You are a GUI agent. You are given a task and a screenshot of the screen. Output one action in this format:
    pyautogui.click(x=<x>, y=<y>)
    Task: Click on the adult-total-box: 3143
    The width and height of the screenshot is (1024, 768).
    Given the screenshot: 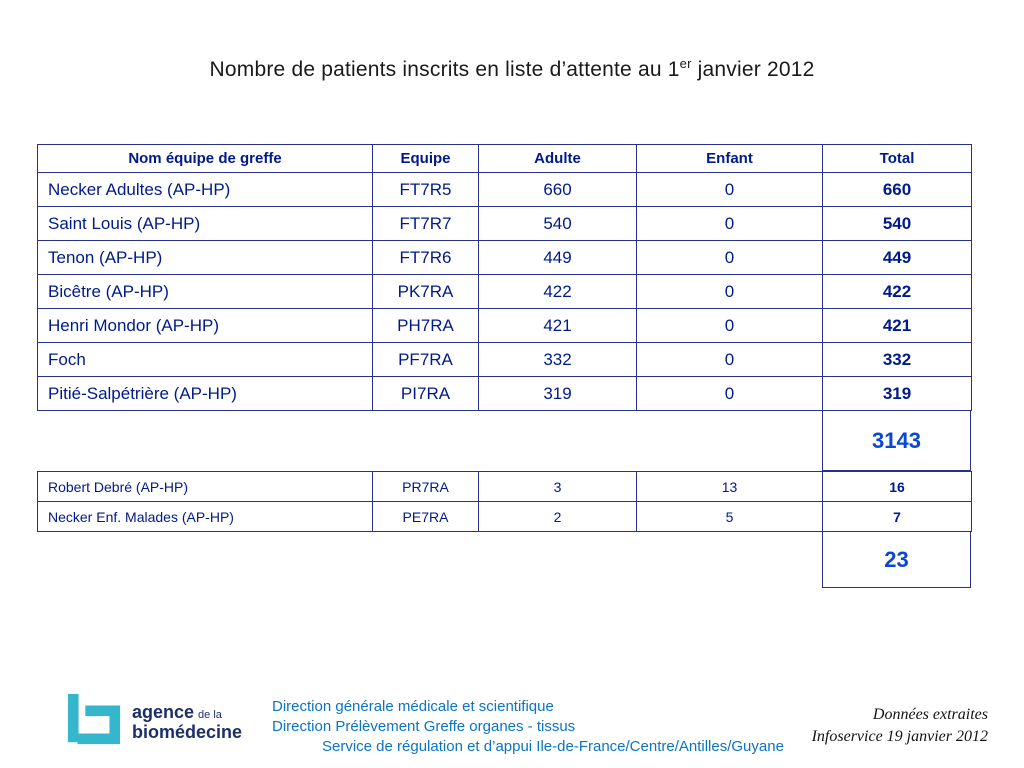 What is the action you would take?
    pyautogui.click(x=896, y=440)
    